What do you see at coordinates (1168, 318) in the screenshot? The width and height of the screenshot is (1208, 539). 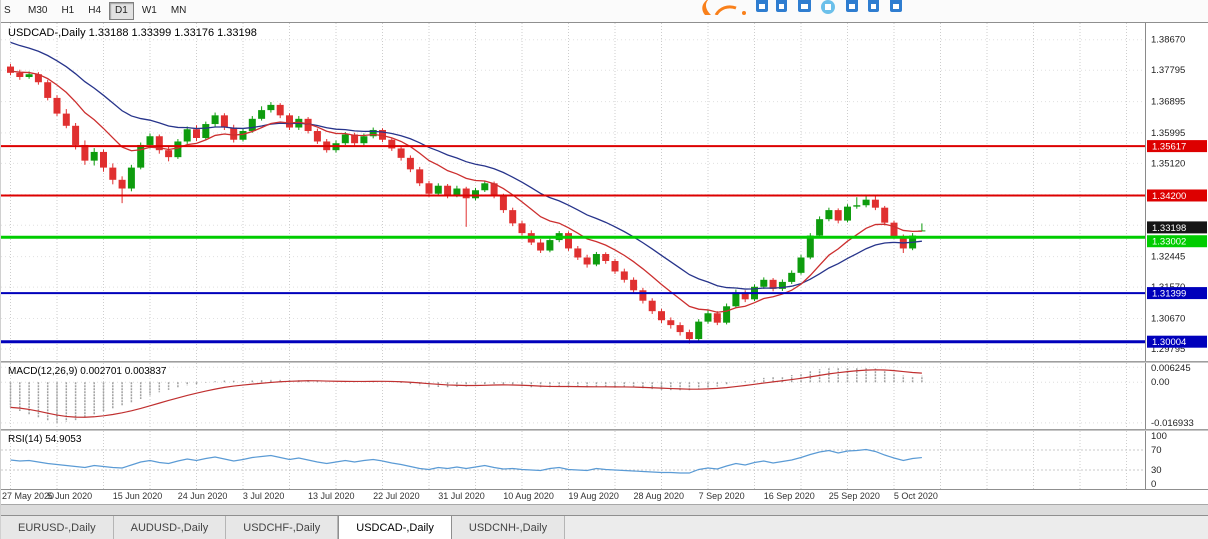 I see `price-axis-tick: 1.30670` at bounding box center [1168, 318].